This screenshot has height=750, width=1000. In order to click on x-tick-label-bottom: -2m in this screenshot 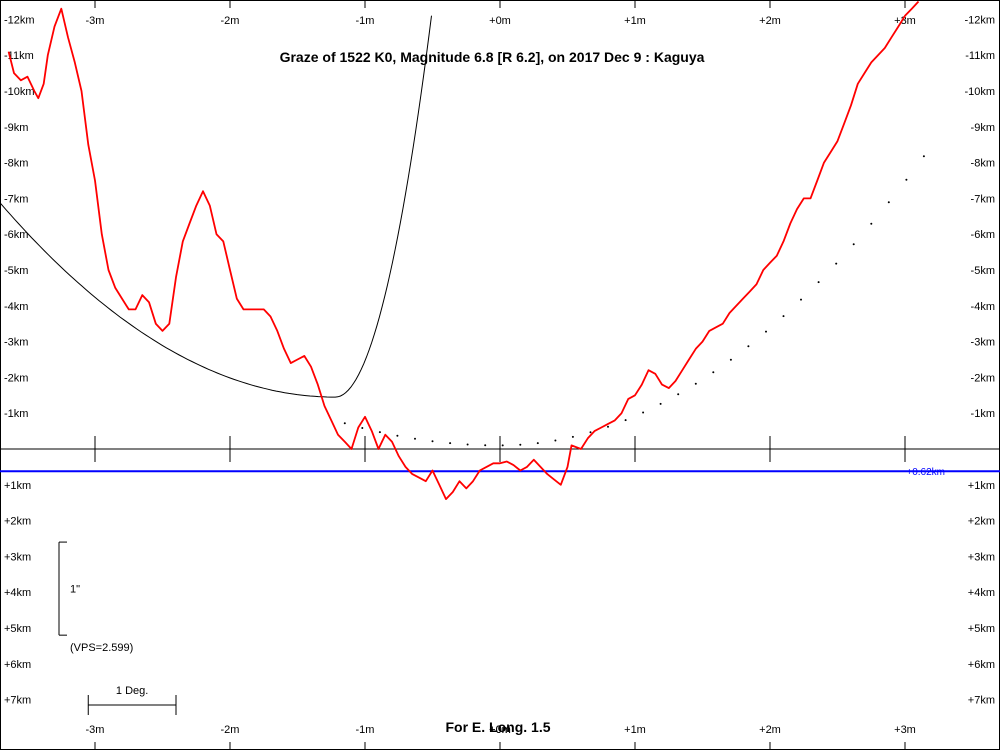, I will do `click(230, 730)`.